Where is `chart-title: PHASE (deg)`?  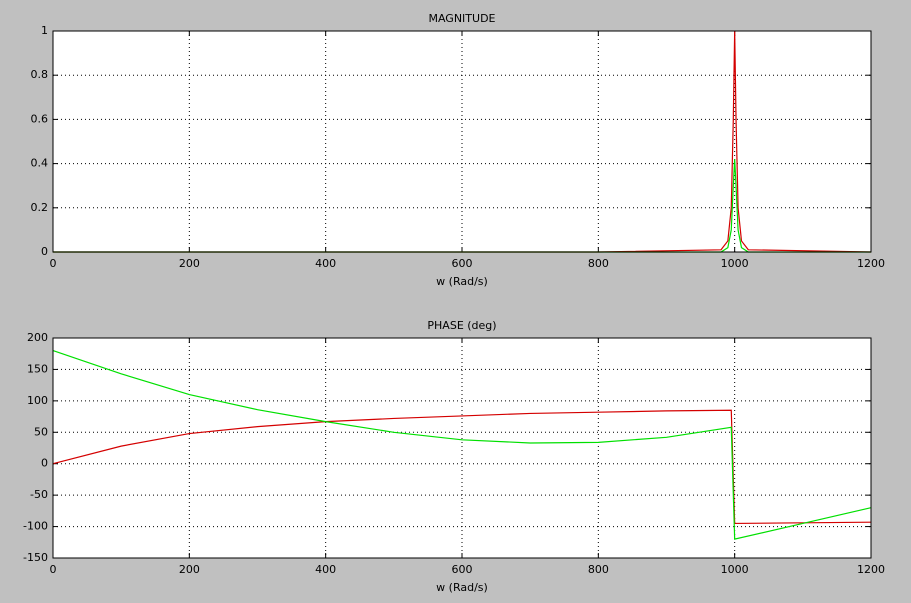 chart-title: PHASE (deg) is located at coordinates (461, 325).